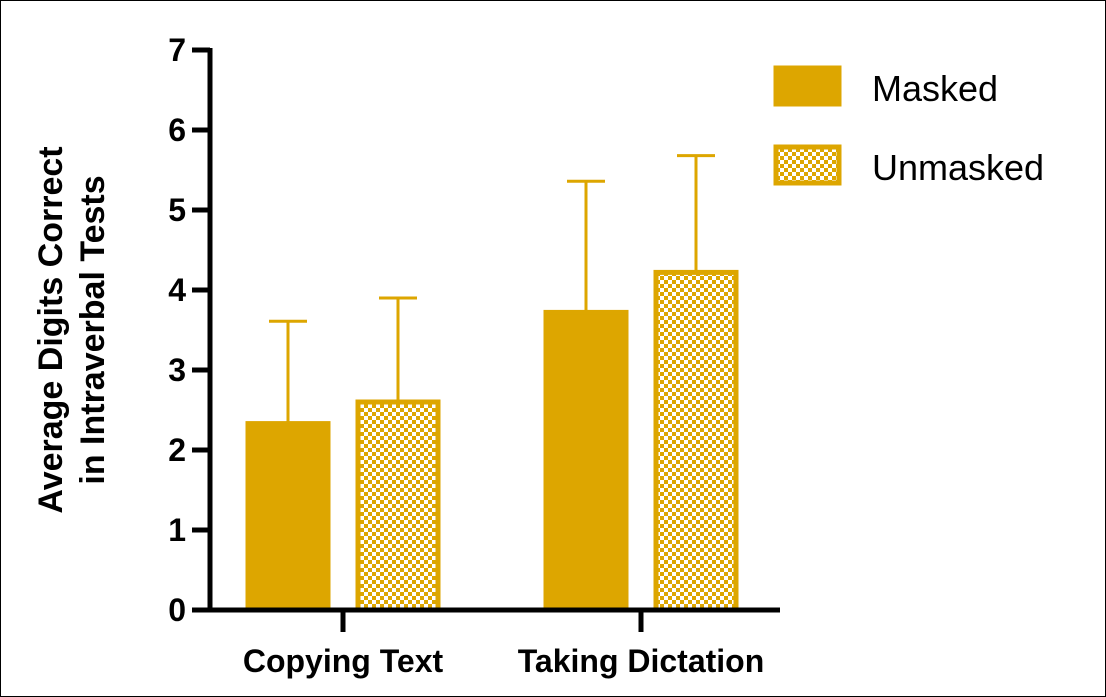 Image resolution: width=1106 pixels, height=697 pixels. I want to click on y-axis-title-line2: in Intraverbal Tests, so click(93, 329).